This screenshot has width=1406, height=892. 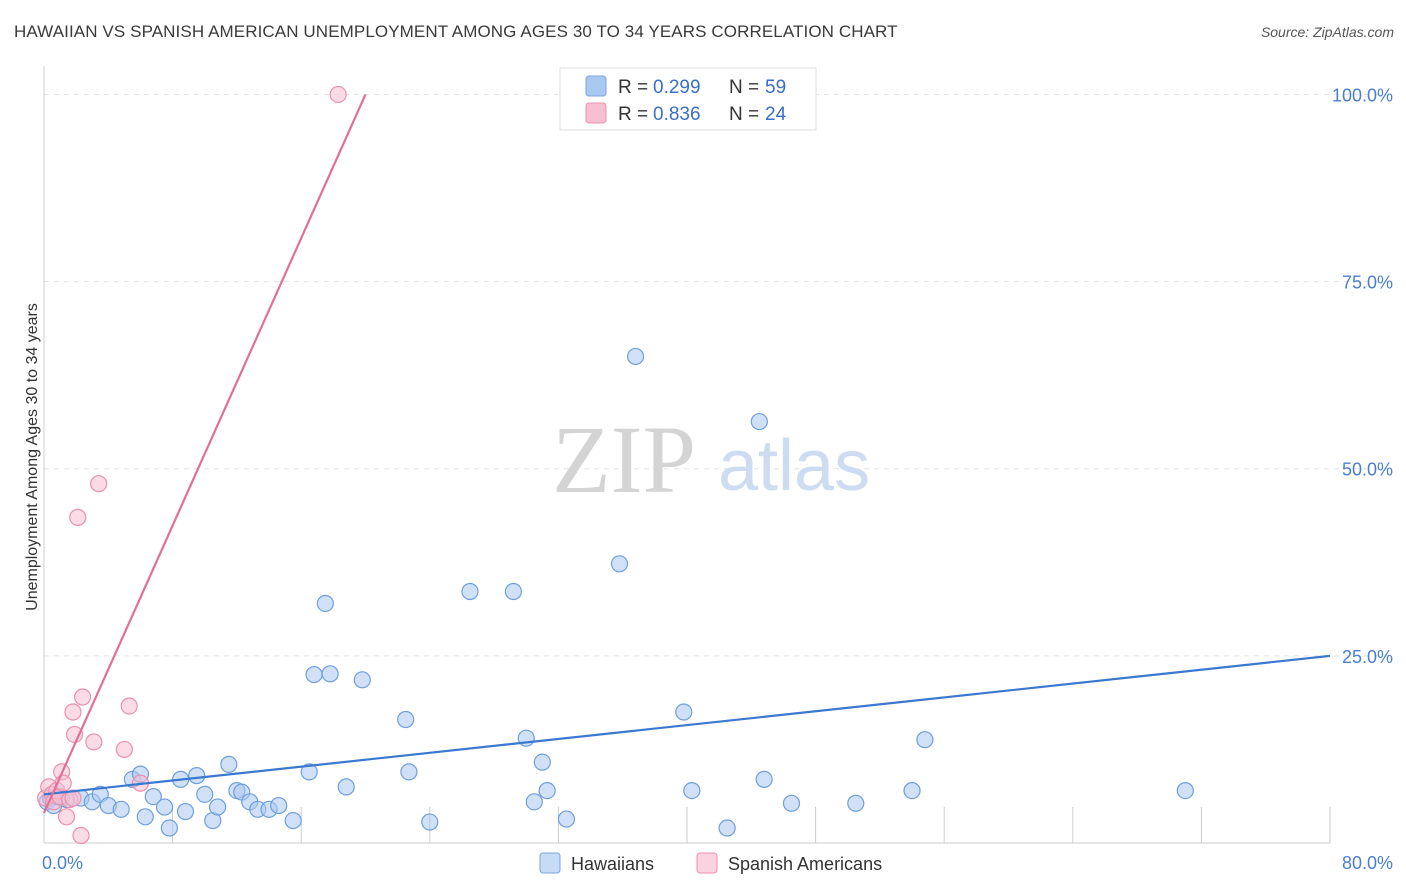 I want to click on x-tick-label-0: 0.0%, so click(x=62, y=863).